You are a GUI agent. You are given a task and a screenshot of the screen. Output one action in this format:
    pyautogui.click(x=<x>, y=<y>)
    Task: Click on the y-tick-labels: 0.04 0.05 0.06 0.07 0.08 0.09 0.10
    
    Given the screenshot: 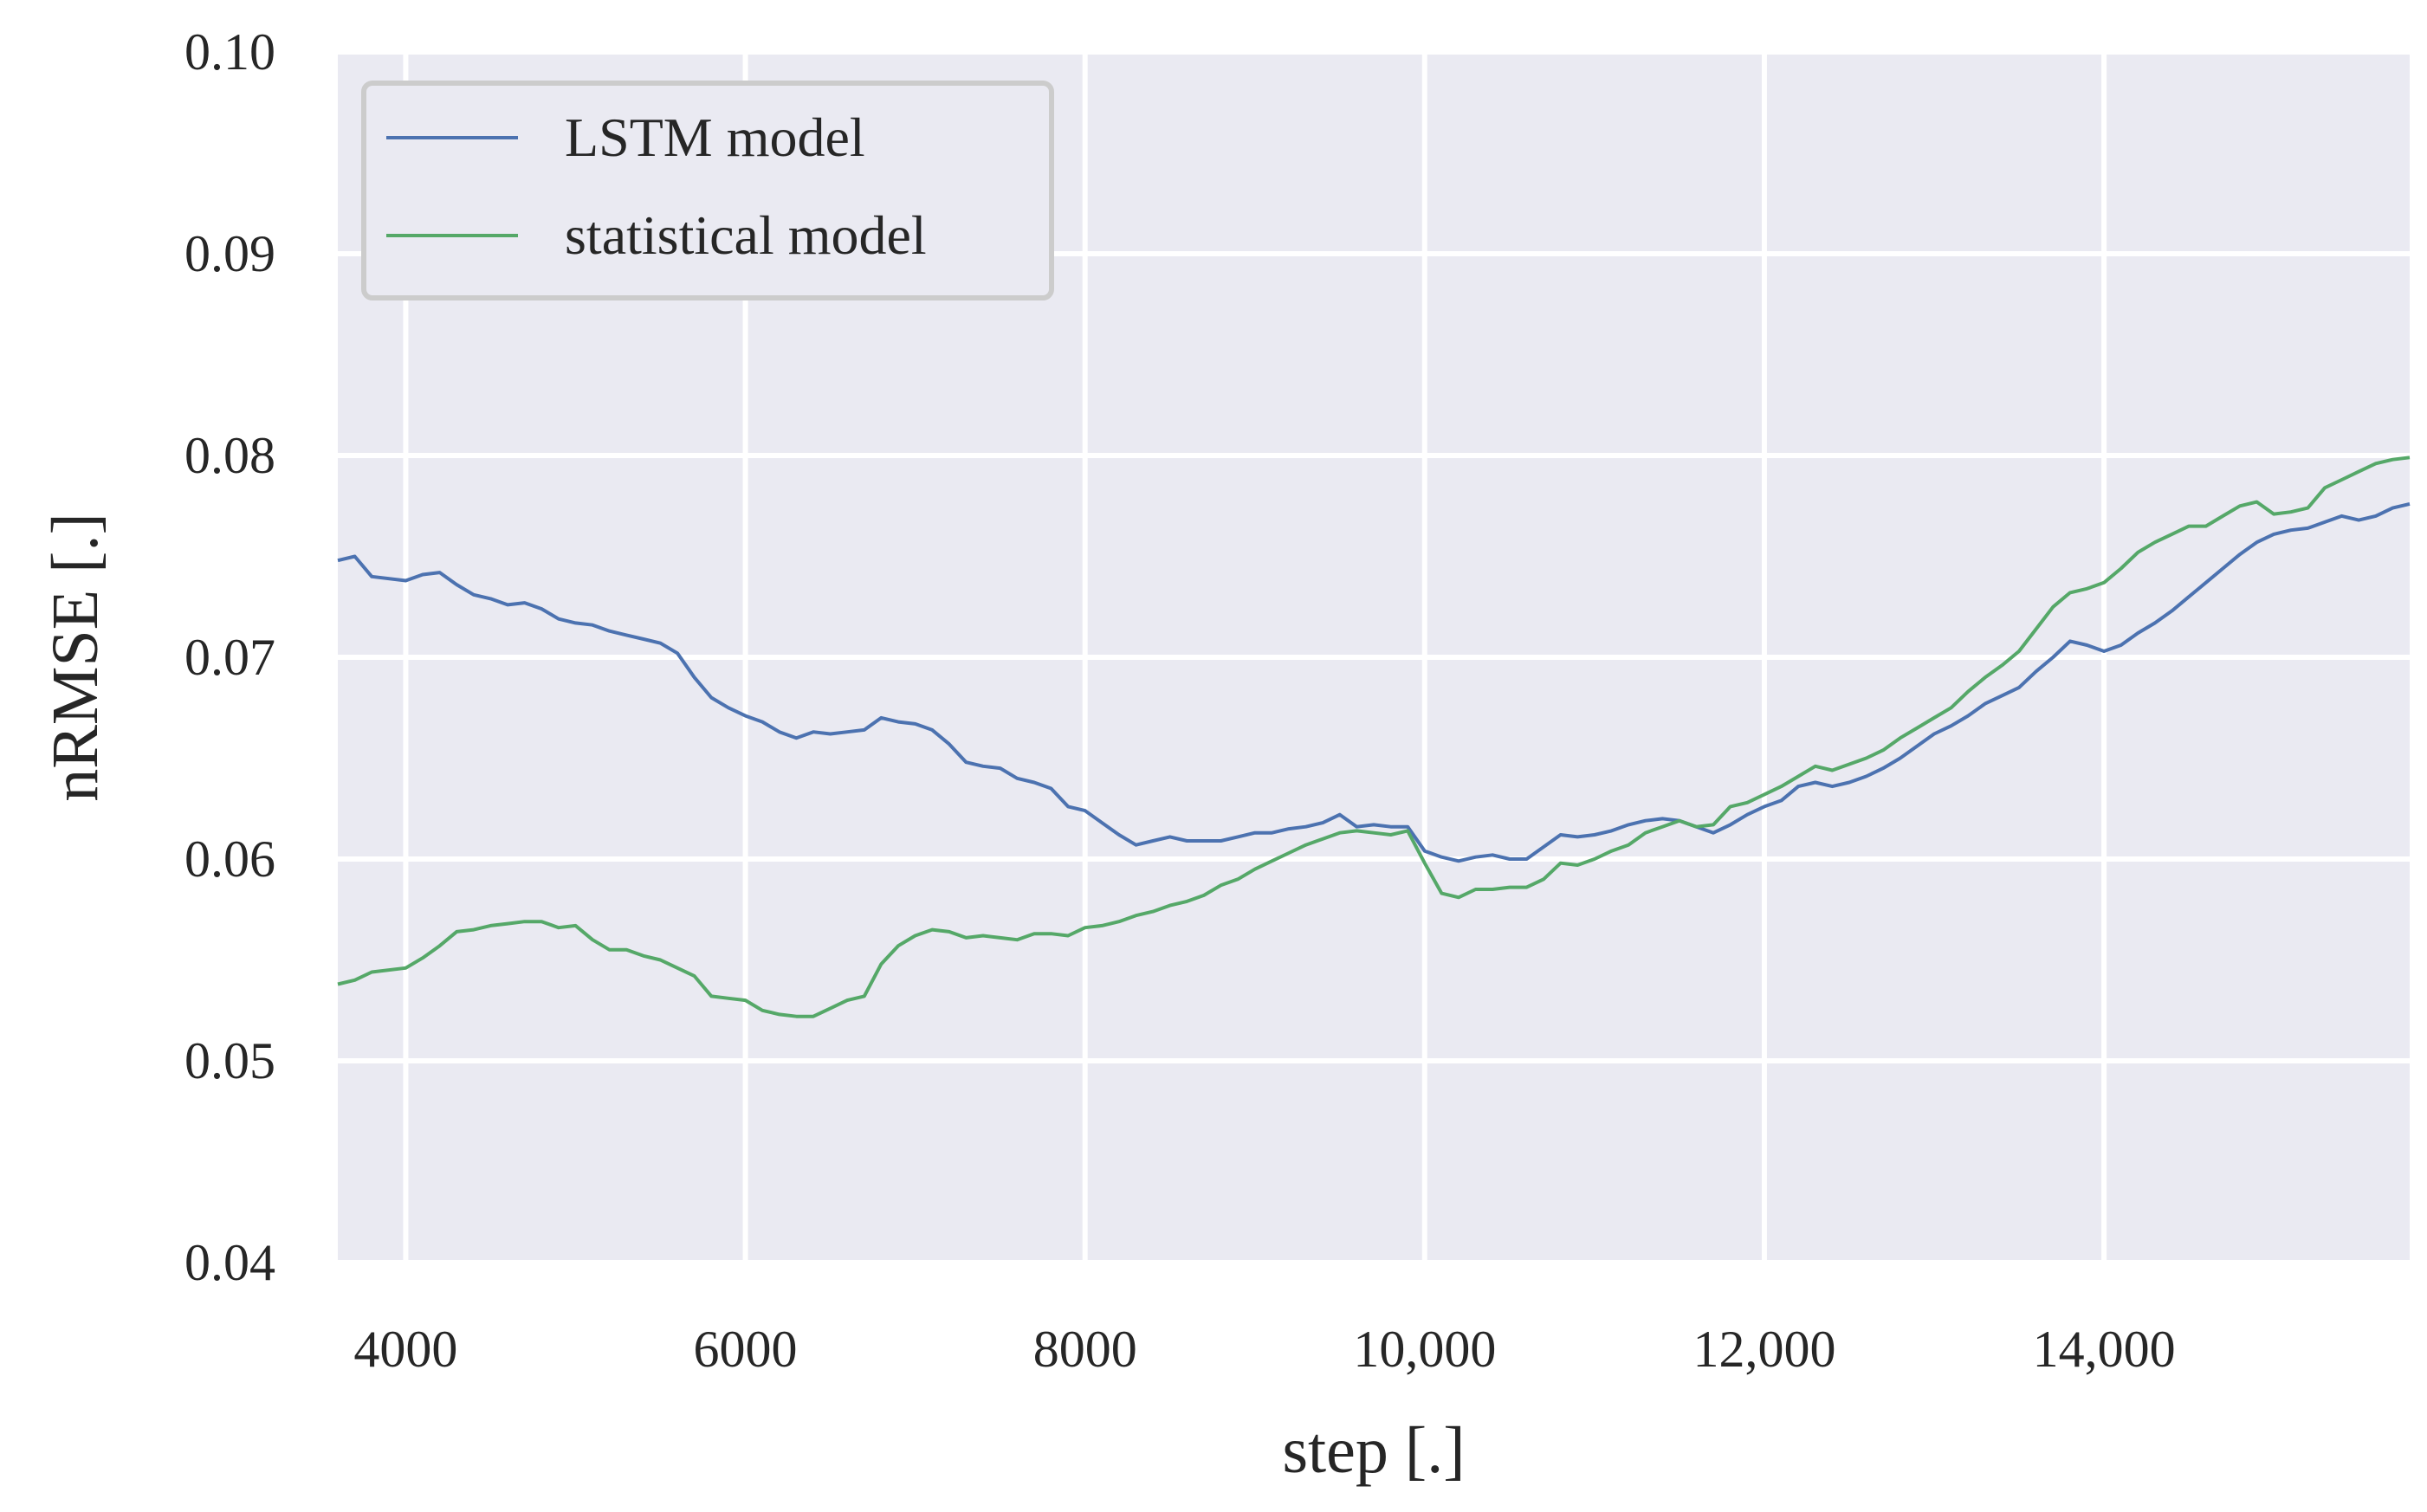 What is the action you would take?
    pyautogui.click(x=229, y=657)
    